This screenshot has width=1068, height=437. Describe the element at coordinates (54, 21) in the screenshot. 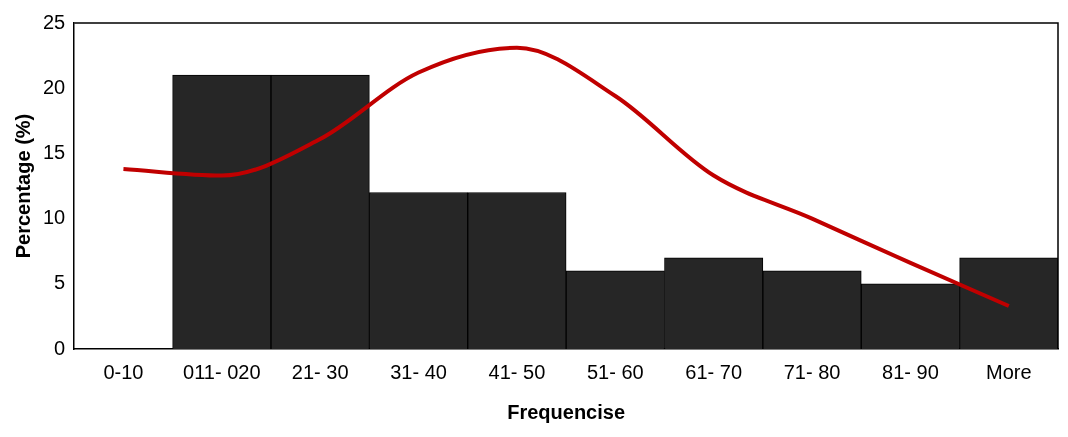

I see `y-tick-label: 25` at that location.